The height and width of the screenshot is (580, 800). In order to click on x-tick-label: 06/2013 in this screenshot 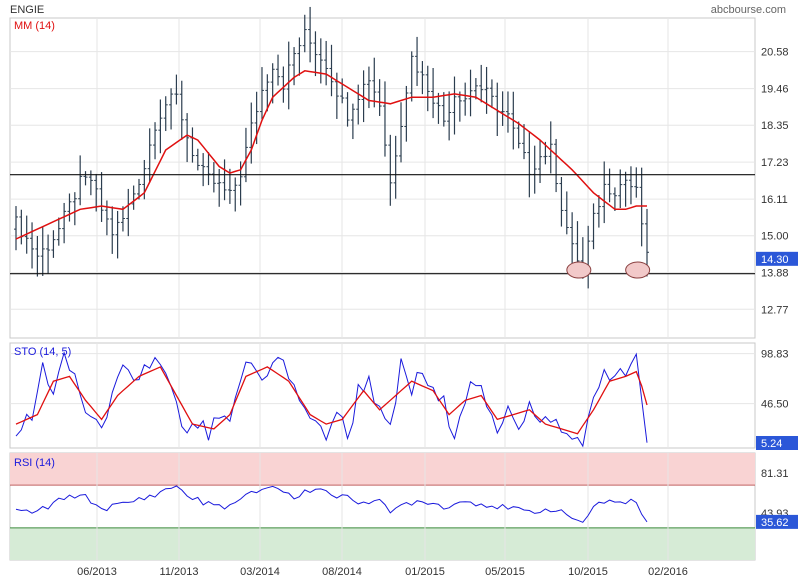, I will do `click(97, 572)`.